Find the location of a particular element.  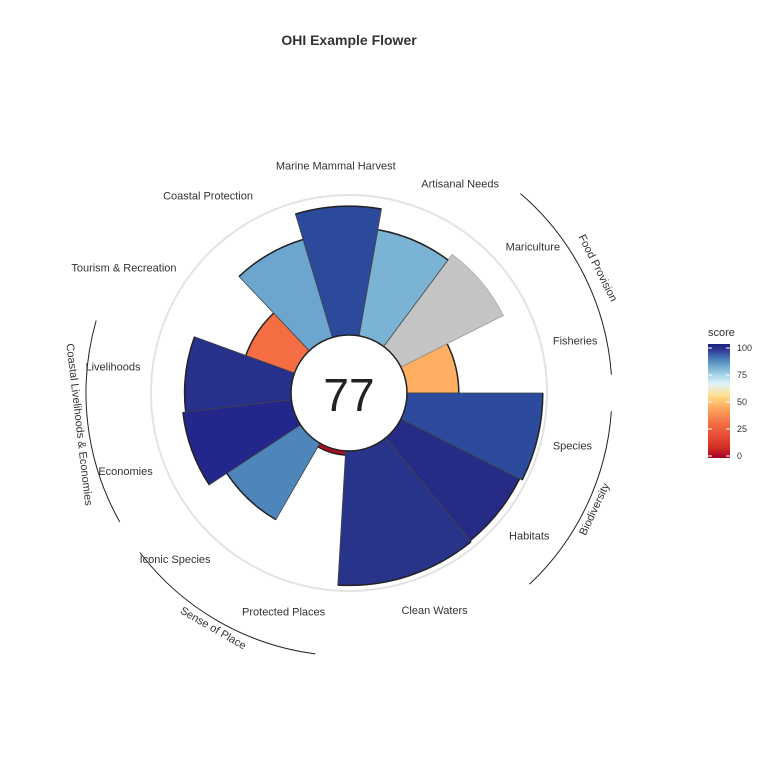

legend-colorbar is located at coordinates (719, 401).